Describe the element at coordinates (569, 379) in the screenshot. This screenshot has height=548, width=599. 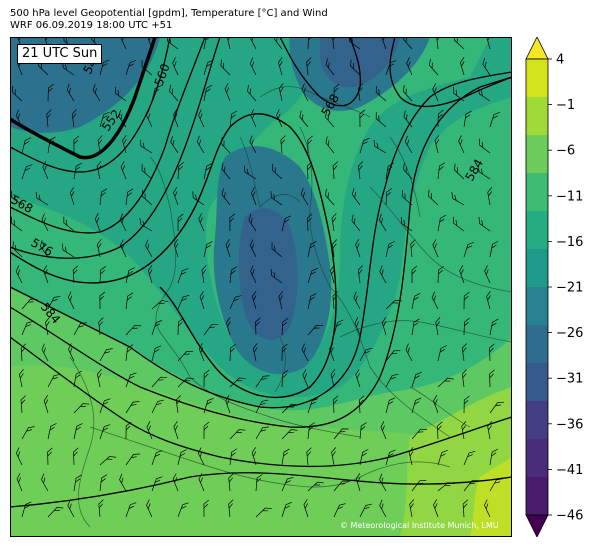
I see `colorbar-tick-label: −31` at that location.